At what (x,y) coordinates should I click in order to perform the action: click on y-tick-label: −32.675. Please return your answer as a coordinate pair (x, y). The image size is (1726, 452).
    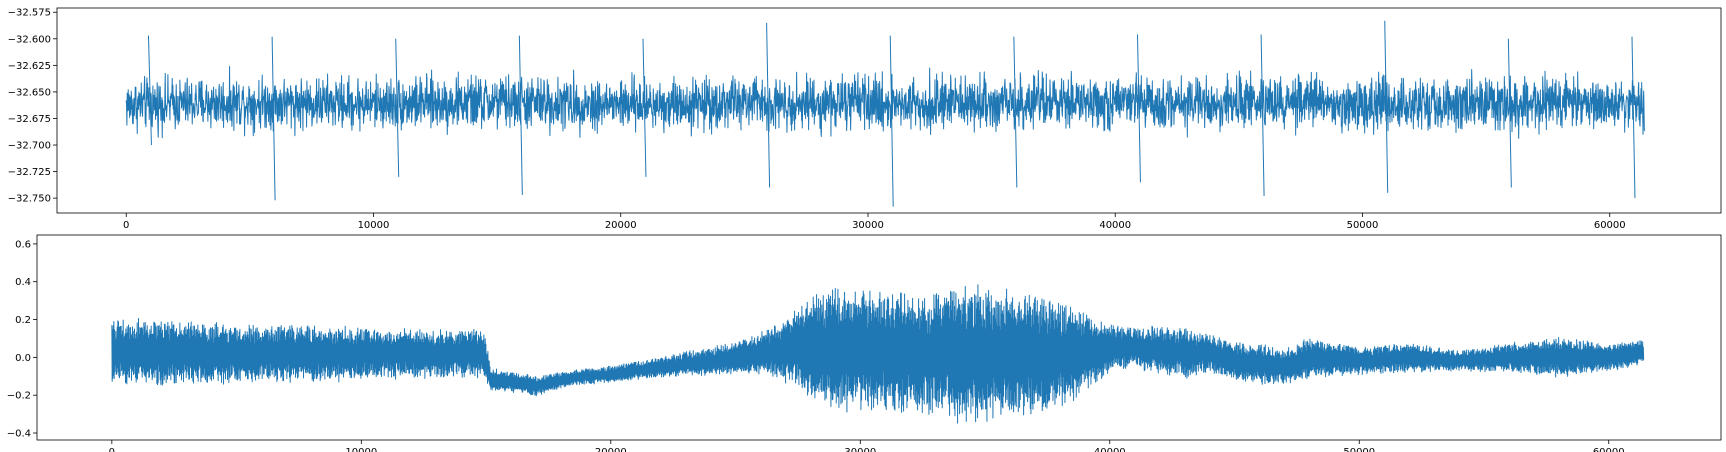
    Looking at the image, I should click on (29, 119).